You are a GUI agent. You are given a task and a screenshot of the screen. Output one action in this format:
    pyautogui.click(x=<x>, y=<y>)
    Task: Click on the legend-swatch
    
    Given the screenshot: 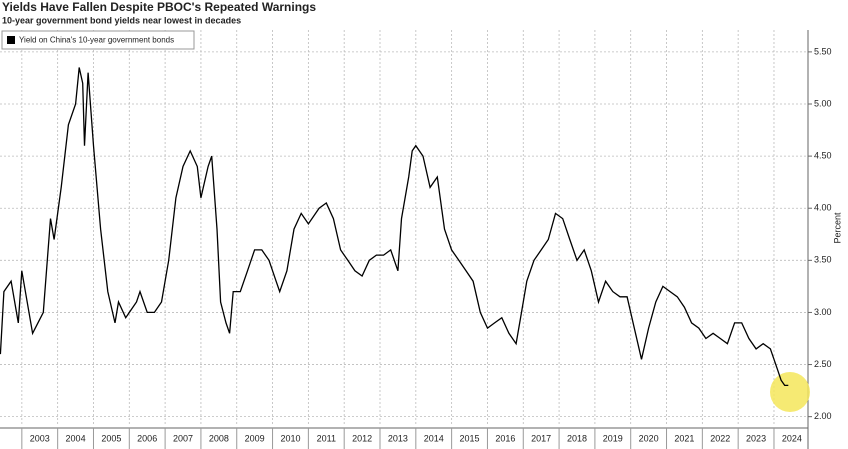 What is the action you would take?
    pyautogui.click(x=11, y=40)
    